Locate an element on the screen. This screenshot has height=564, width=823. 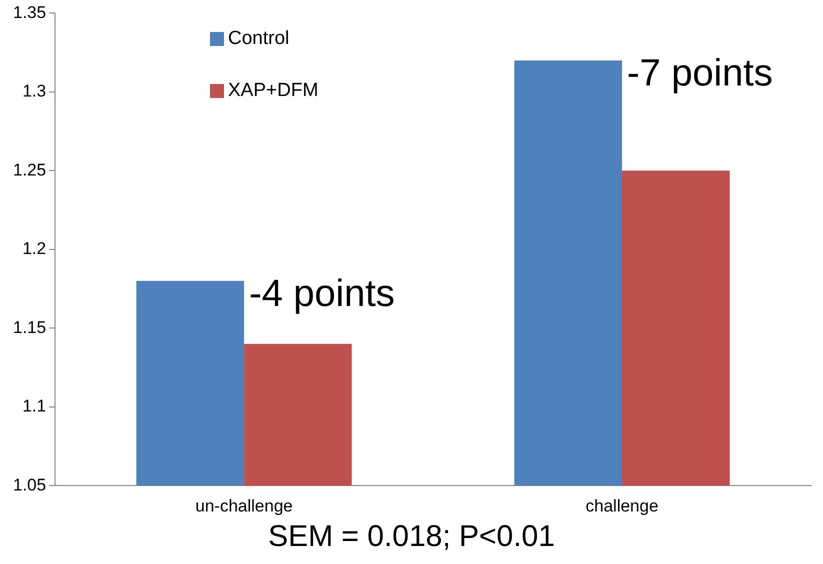
legend-label: XAP+DFM is located at coordinates (273, 91).